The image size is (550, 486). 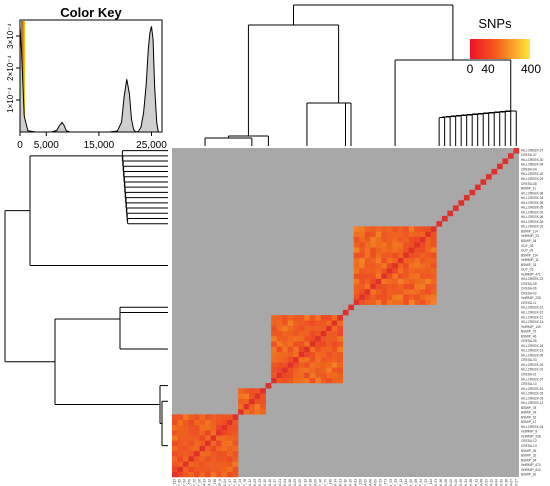 What do you see at coordinates (185, 482) in the screenshot?
I see `column-label: BSMIP_64` at bounding box center [185, 482].